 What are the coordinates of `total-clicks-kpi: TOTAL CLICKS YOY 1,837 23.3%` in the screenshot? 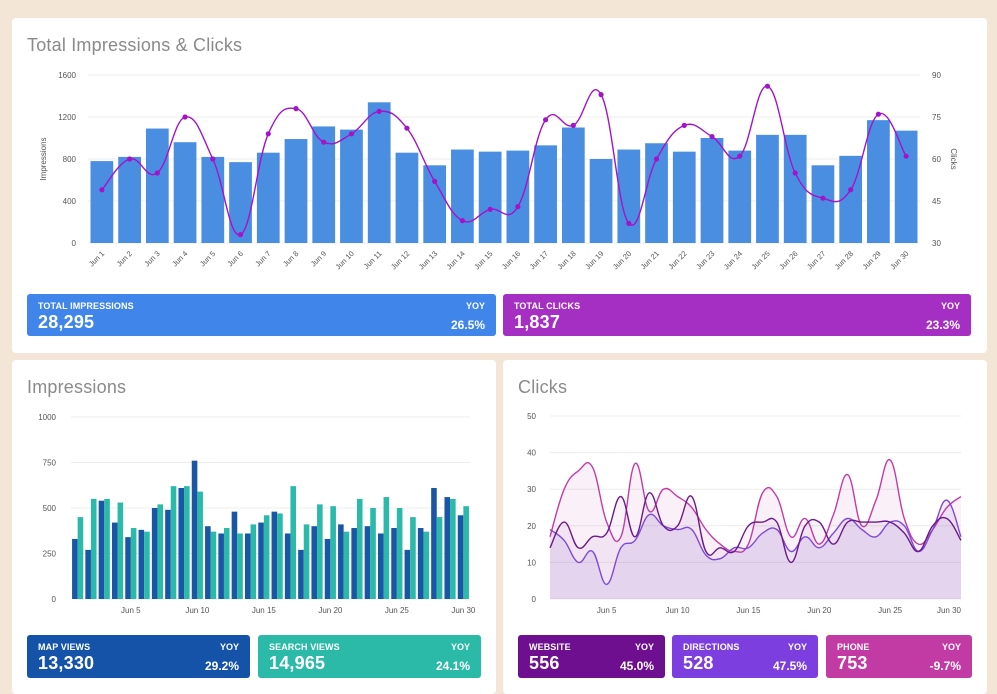 It's located at (737, 315).